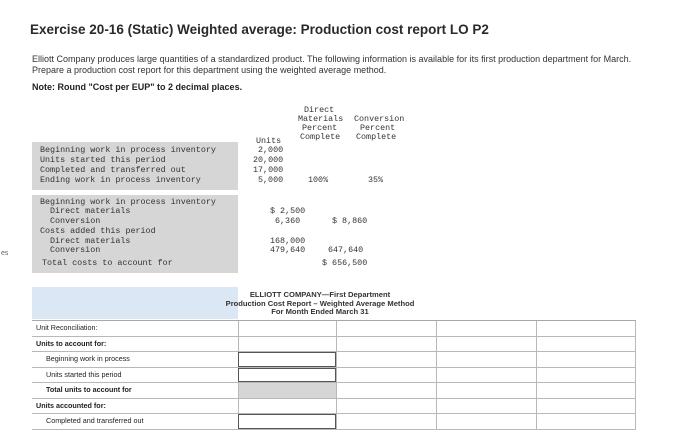 This screenshot has width=700, height=441. I want to click on table-row: Units to account for:, so click(334, 344).